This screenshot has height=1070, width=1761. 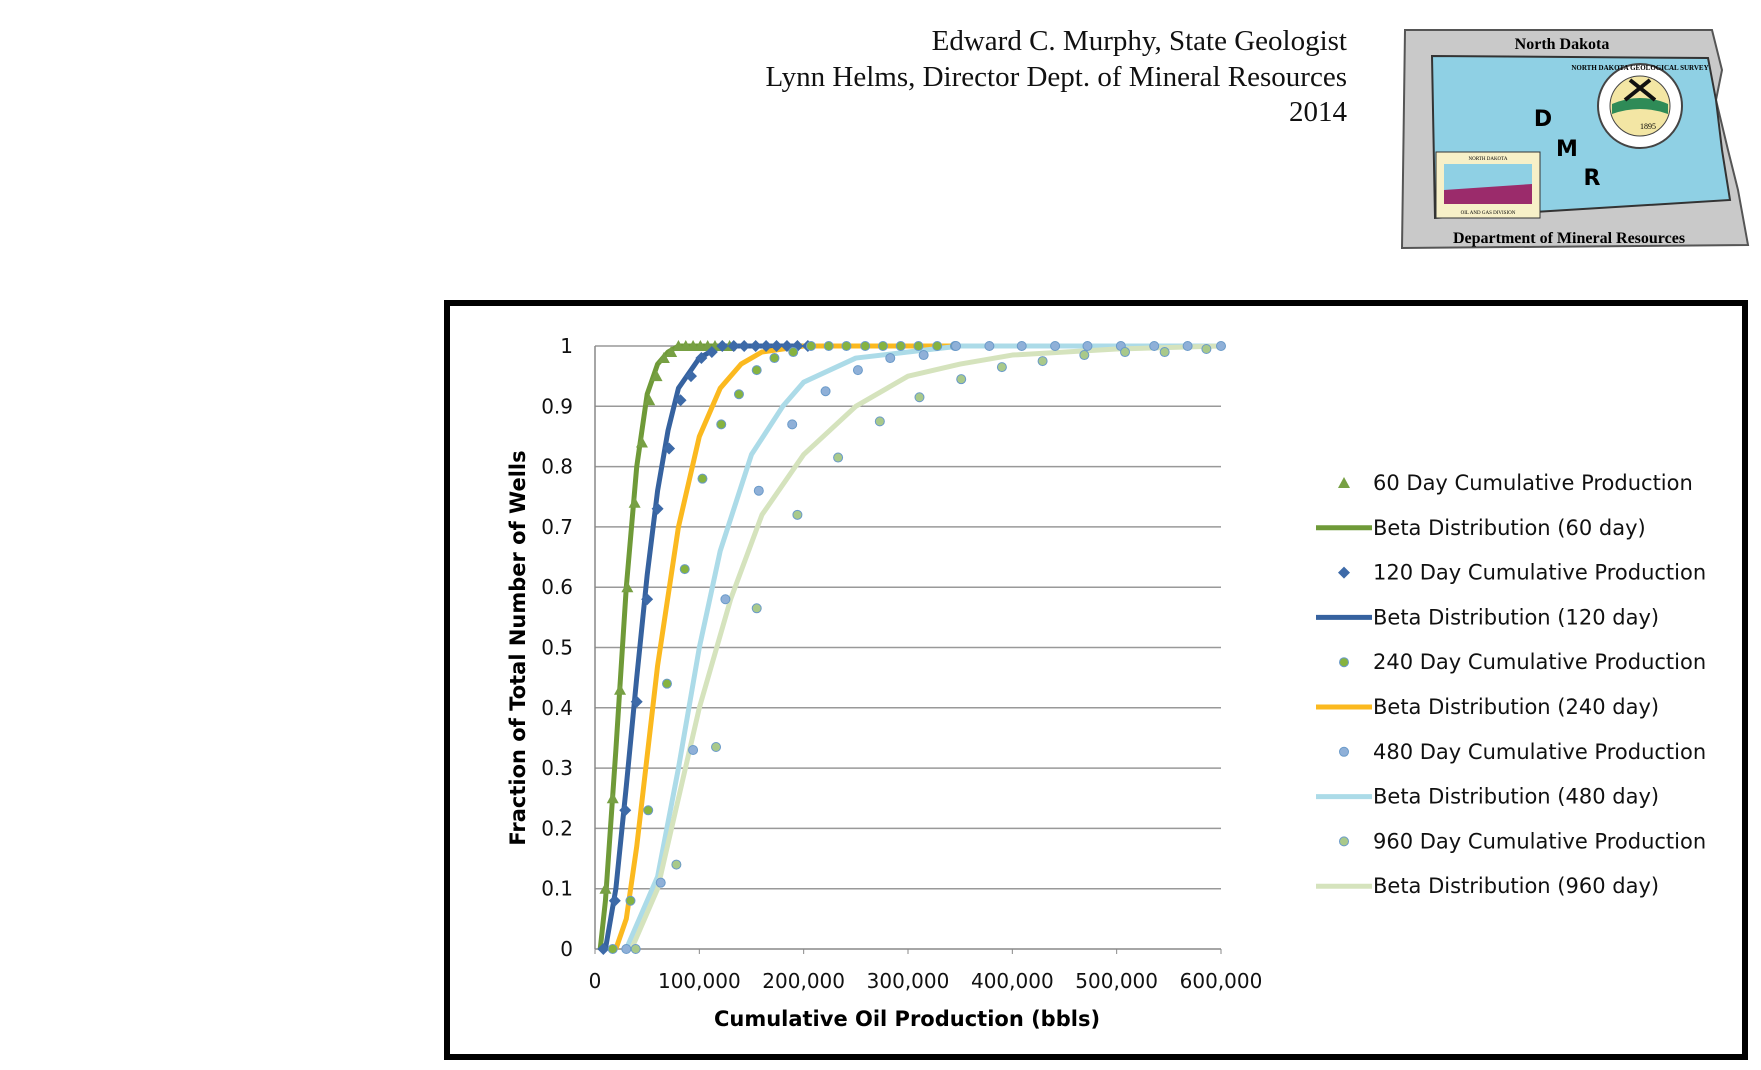 I want to click on legend-label: 960 Day Cumulative Production, so click(x=1539, y=841).